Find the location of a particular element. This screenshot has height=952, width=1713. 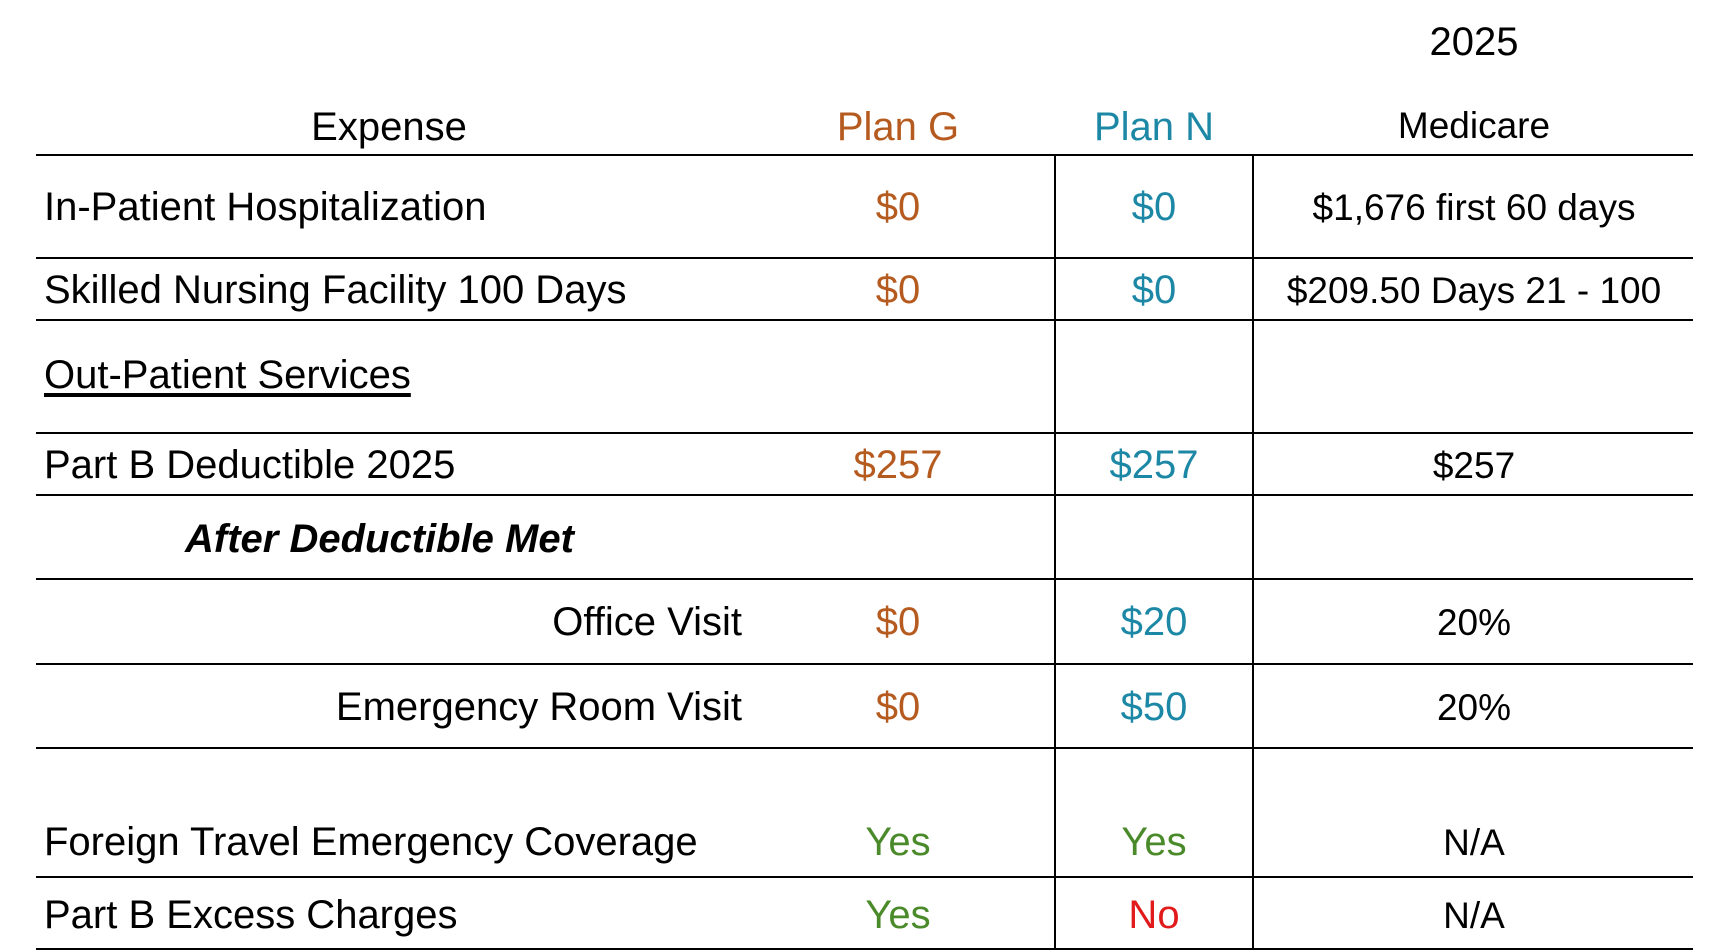

plan-n-value: $20 is located at coordinates (1154, 622).